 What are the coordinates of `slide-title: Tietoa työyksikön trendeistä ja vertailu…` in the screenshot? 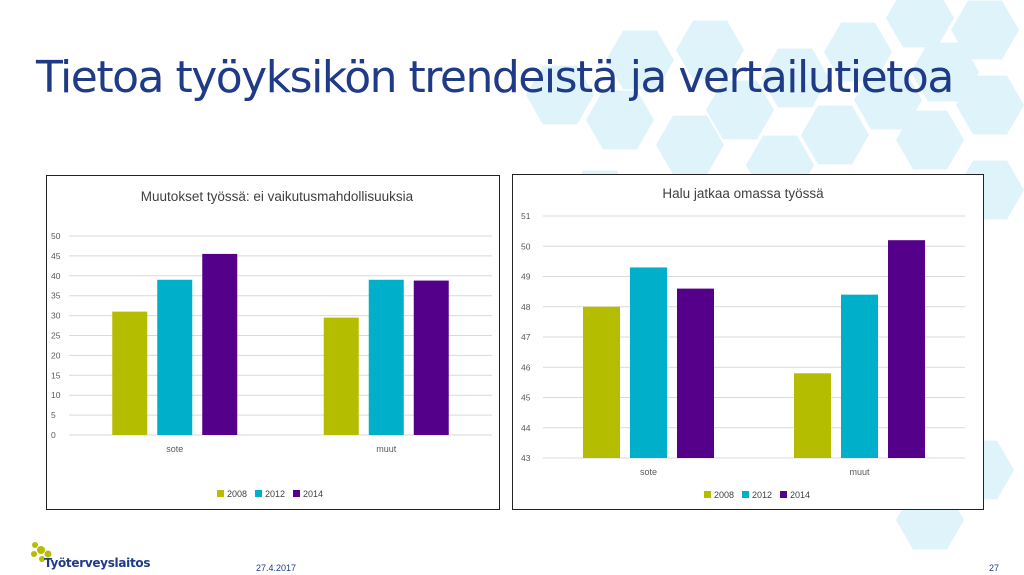 It's located at (495, 77).